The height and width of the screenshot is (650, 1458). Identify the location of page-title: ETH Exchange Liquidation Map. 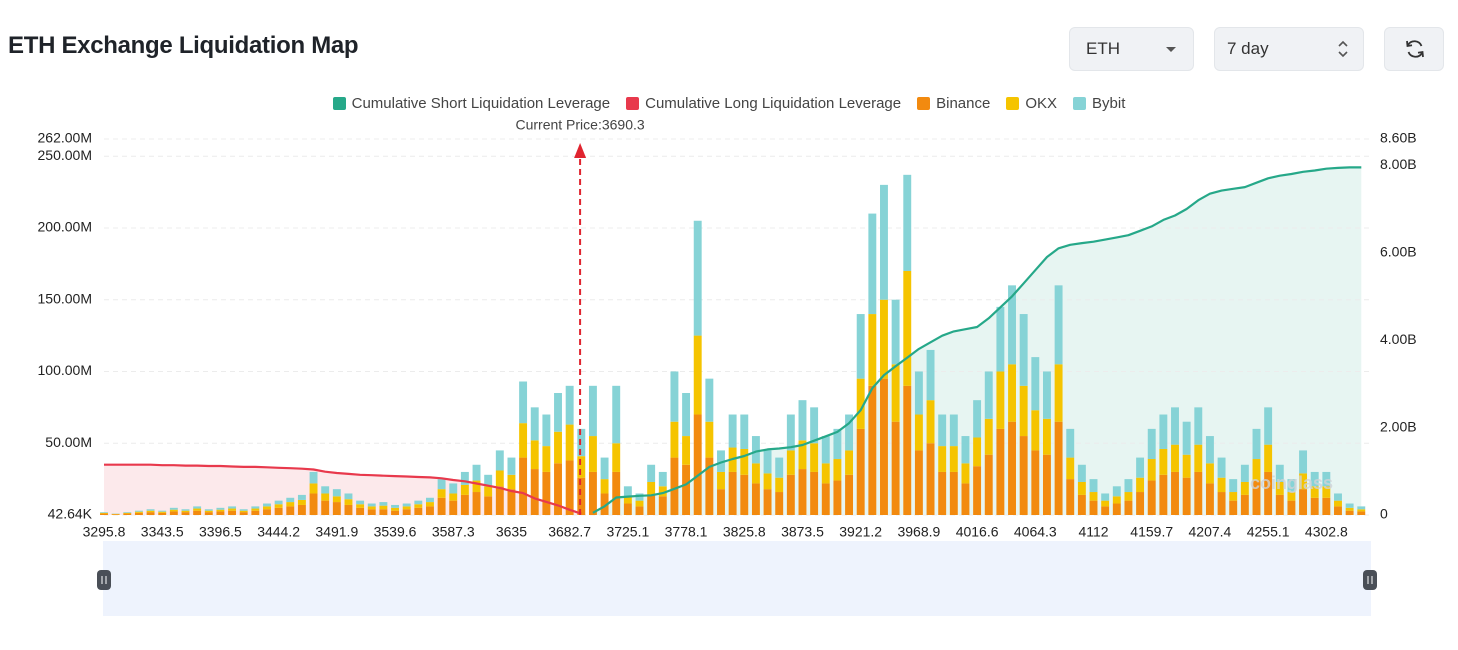
(183, 45).